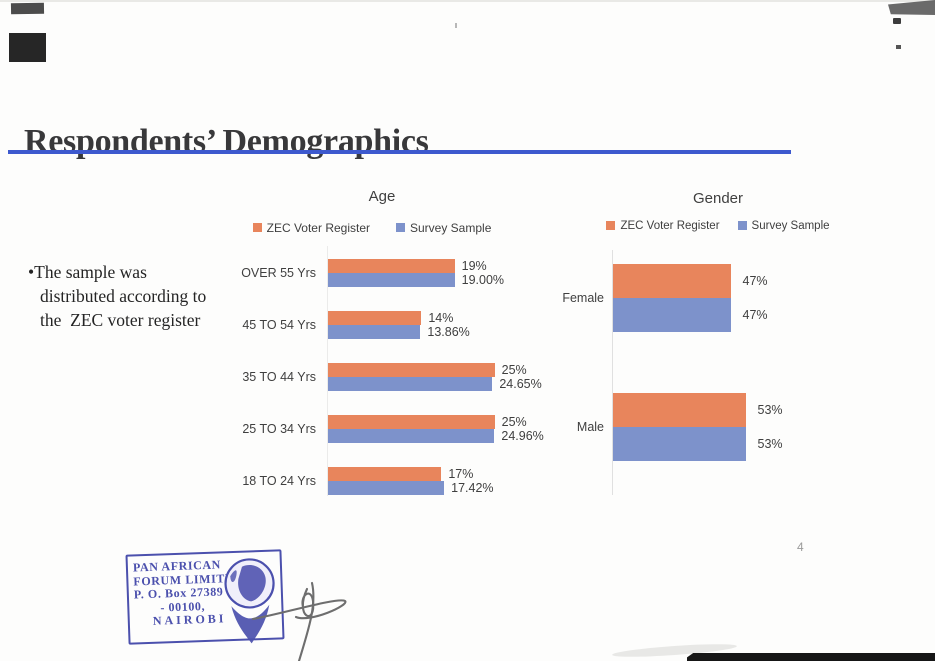 The image size is (935, 661). What do you see at coordinates (441, 318) in the screenshot?
I see `bar-value-label: 14%` at bounding box center [441, 318].